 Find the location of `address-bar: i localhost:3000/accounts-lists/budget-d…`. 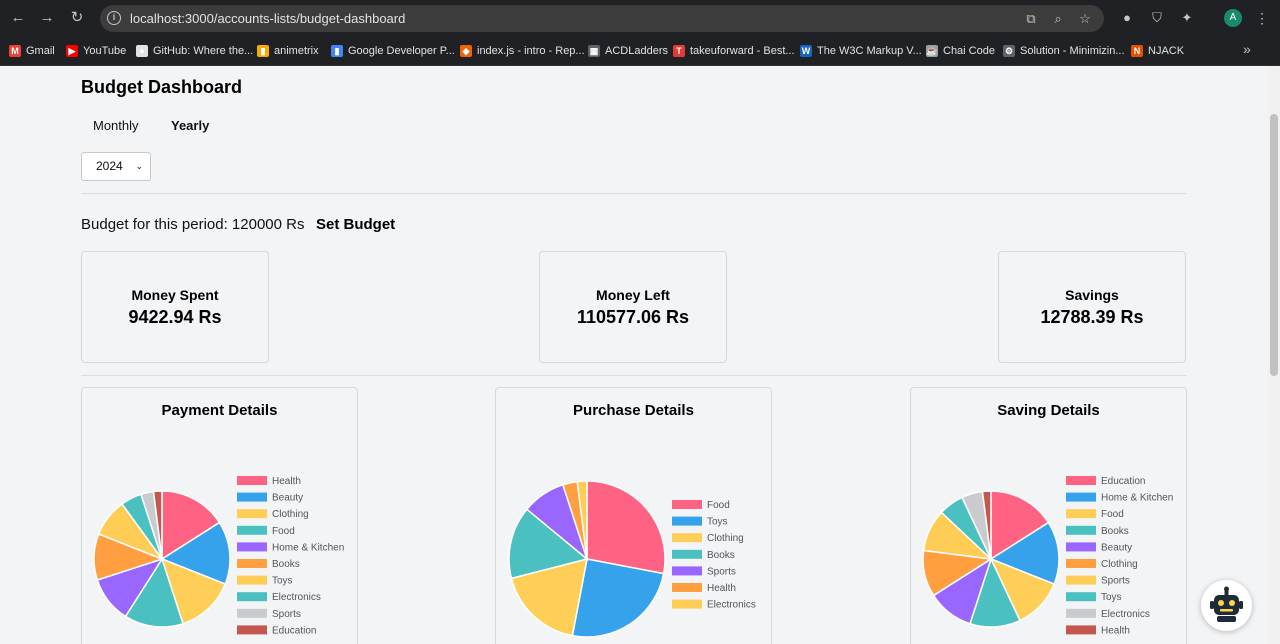

address-bar: i localhost:3000/accounts-lists/budget-d… is located at coordinates (602, 18).